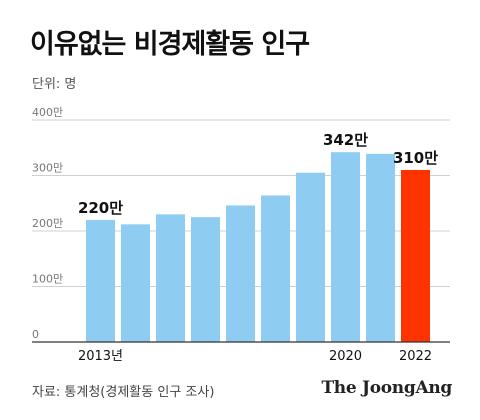 The width and height of the screenshot is (480, 420). Describe the element at coordinates (386, 388) in the screenshot. I see `brand-logo: The JoongAng` at that location.